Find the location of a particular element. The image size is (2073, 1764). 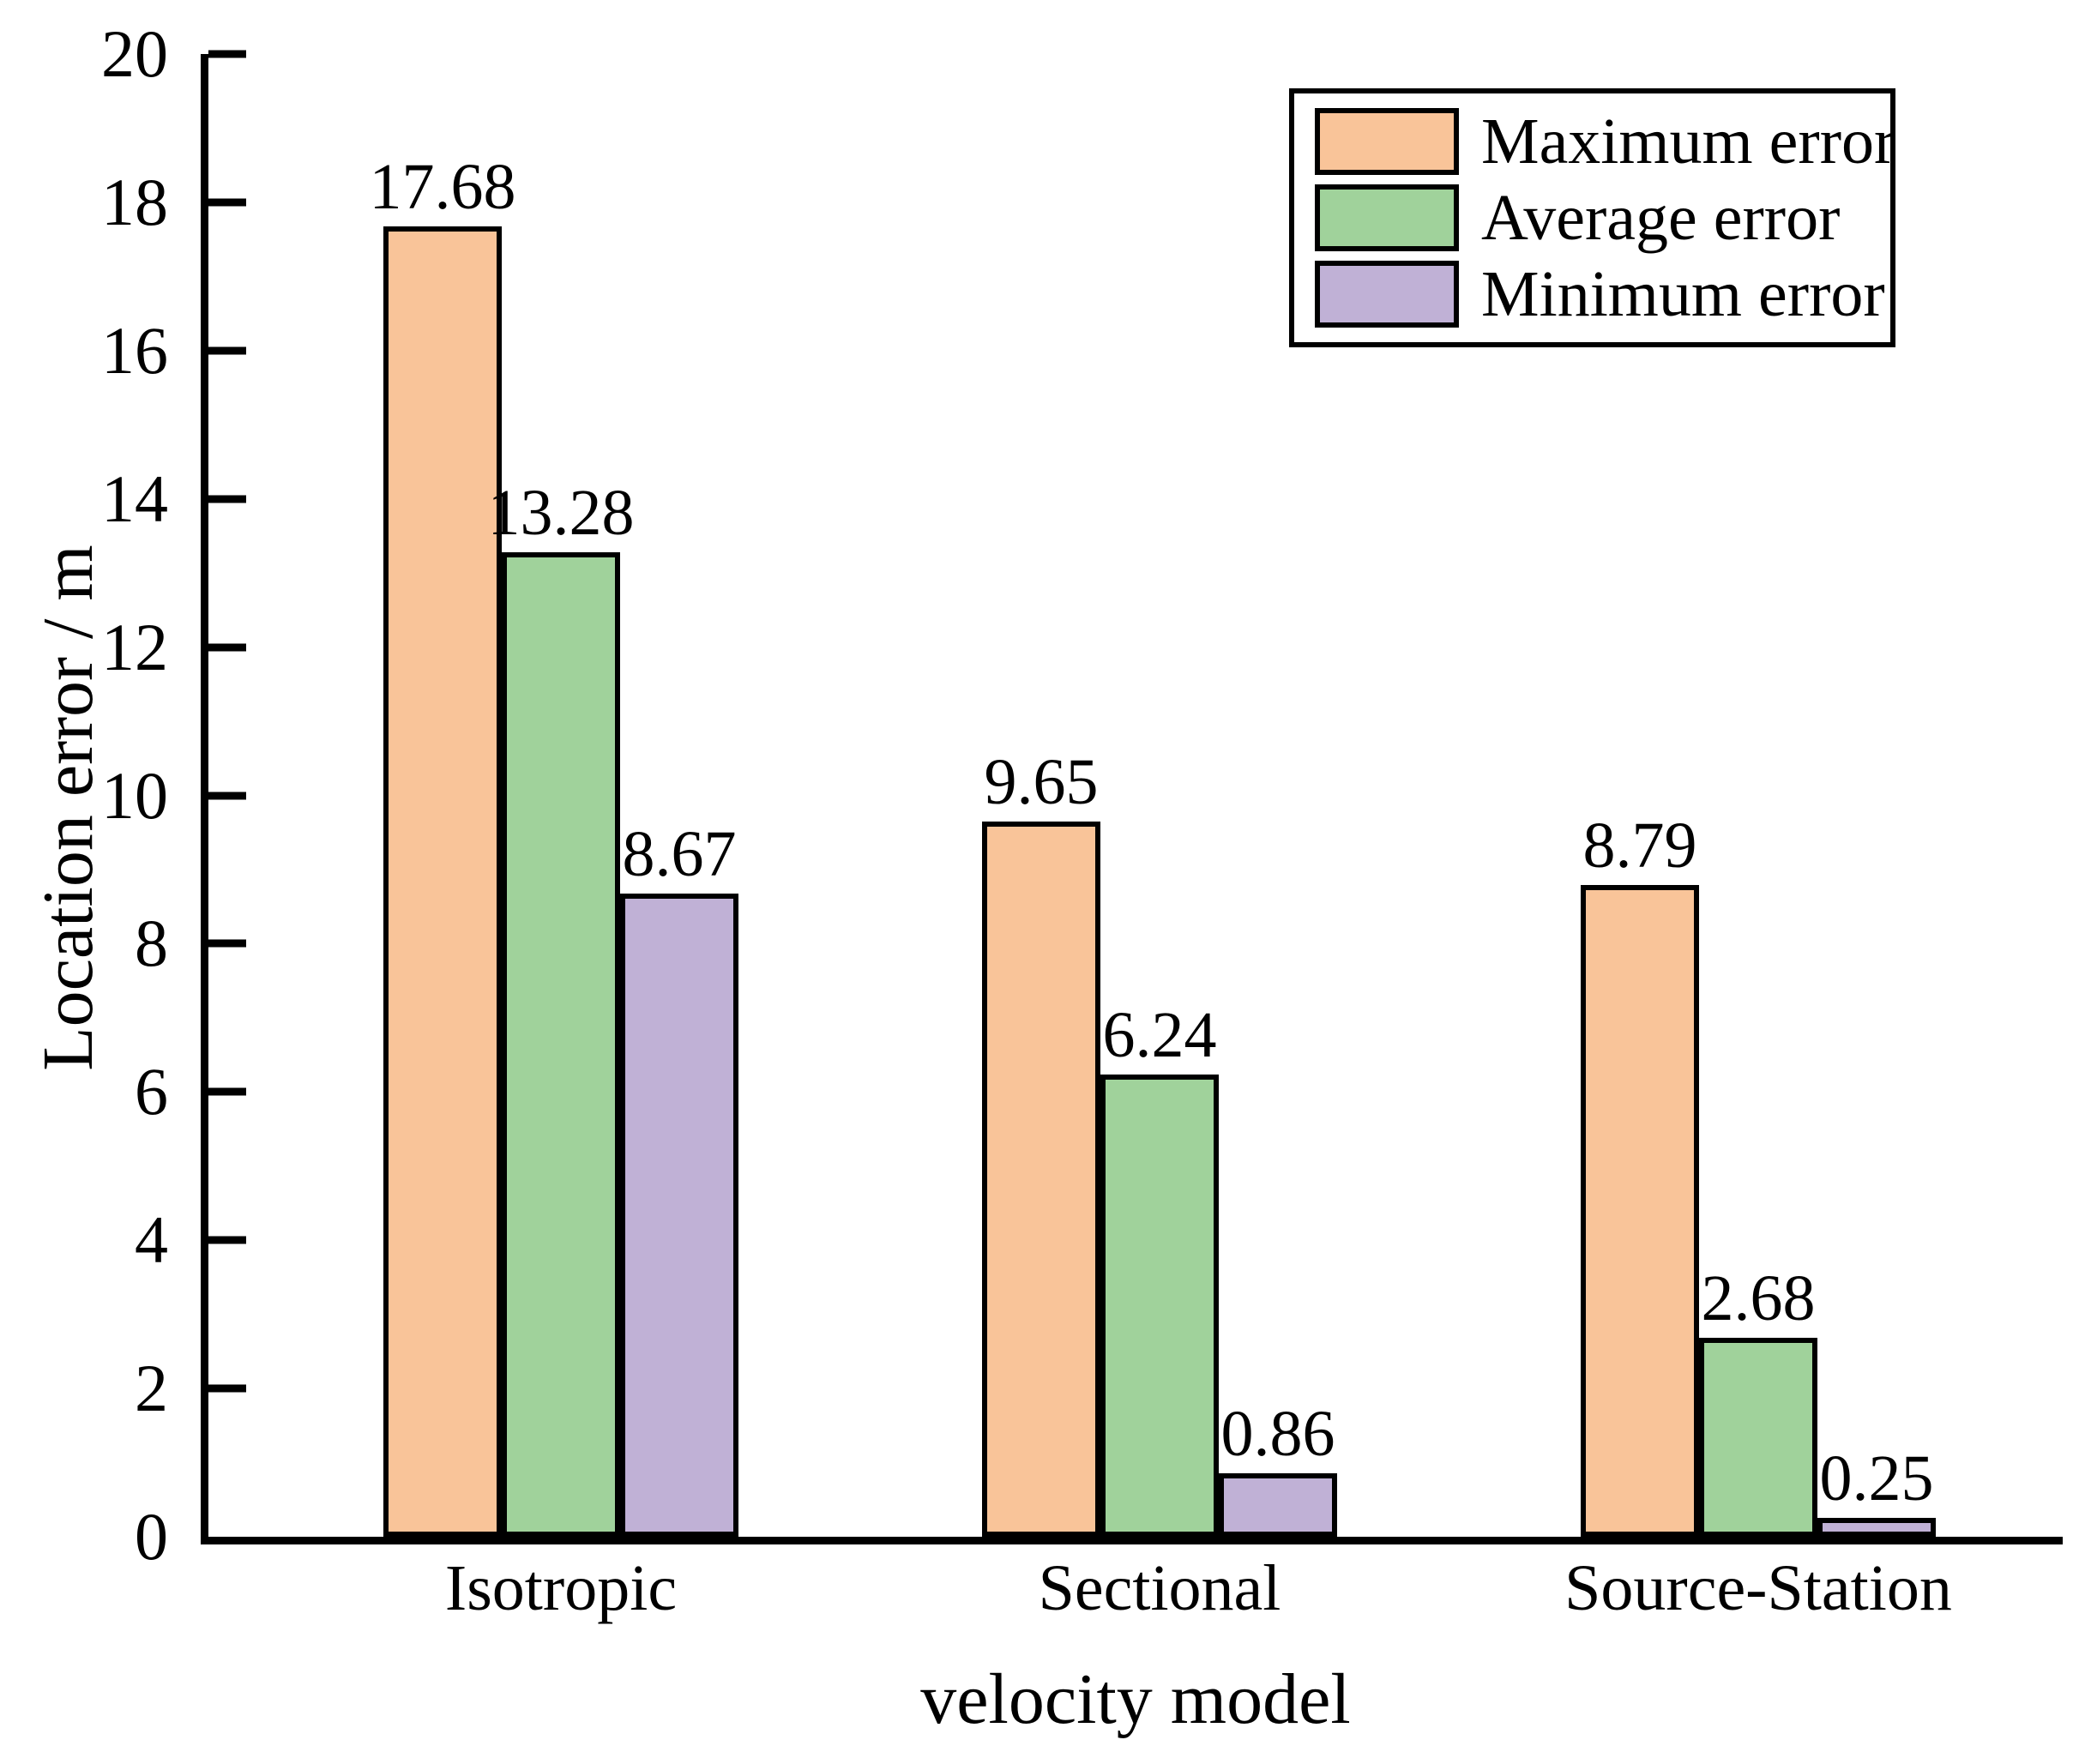

bar-sectional-minimum-error: 0.86 is located at coordinates (1278, 1469).